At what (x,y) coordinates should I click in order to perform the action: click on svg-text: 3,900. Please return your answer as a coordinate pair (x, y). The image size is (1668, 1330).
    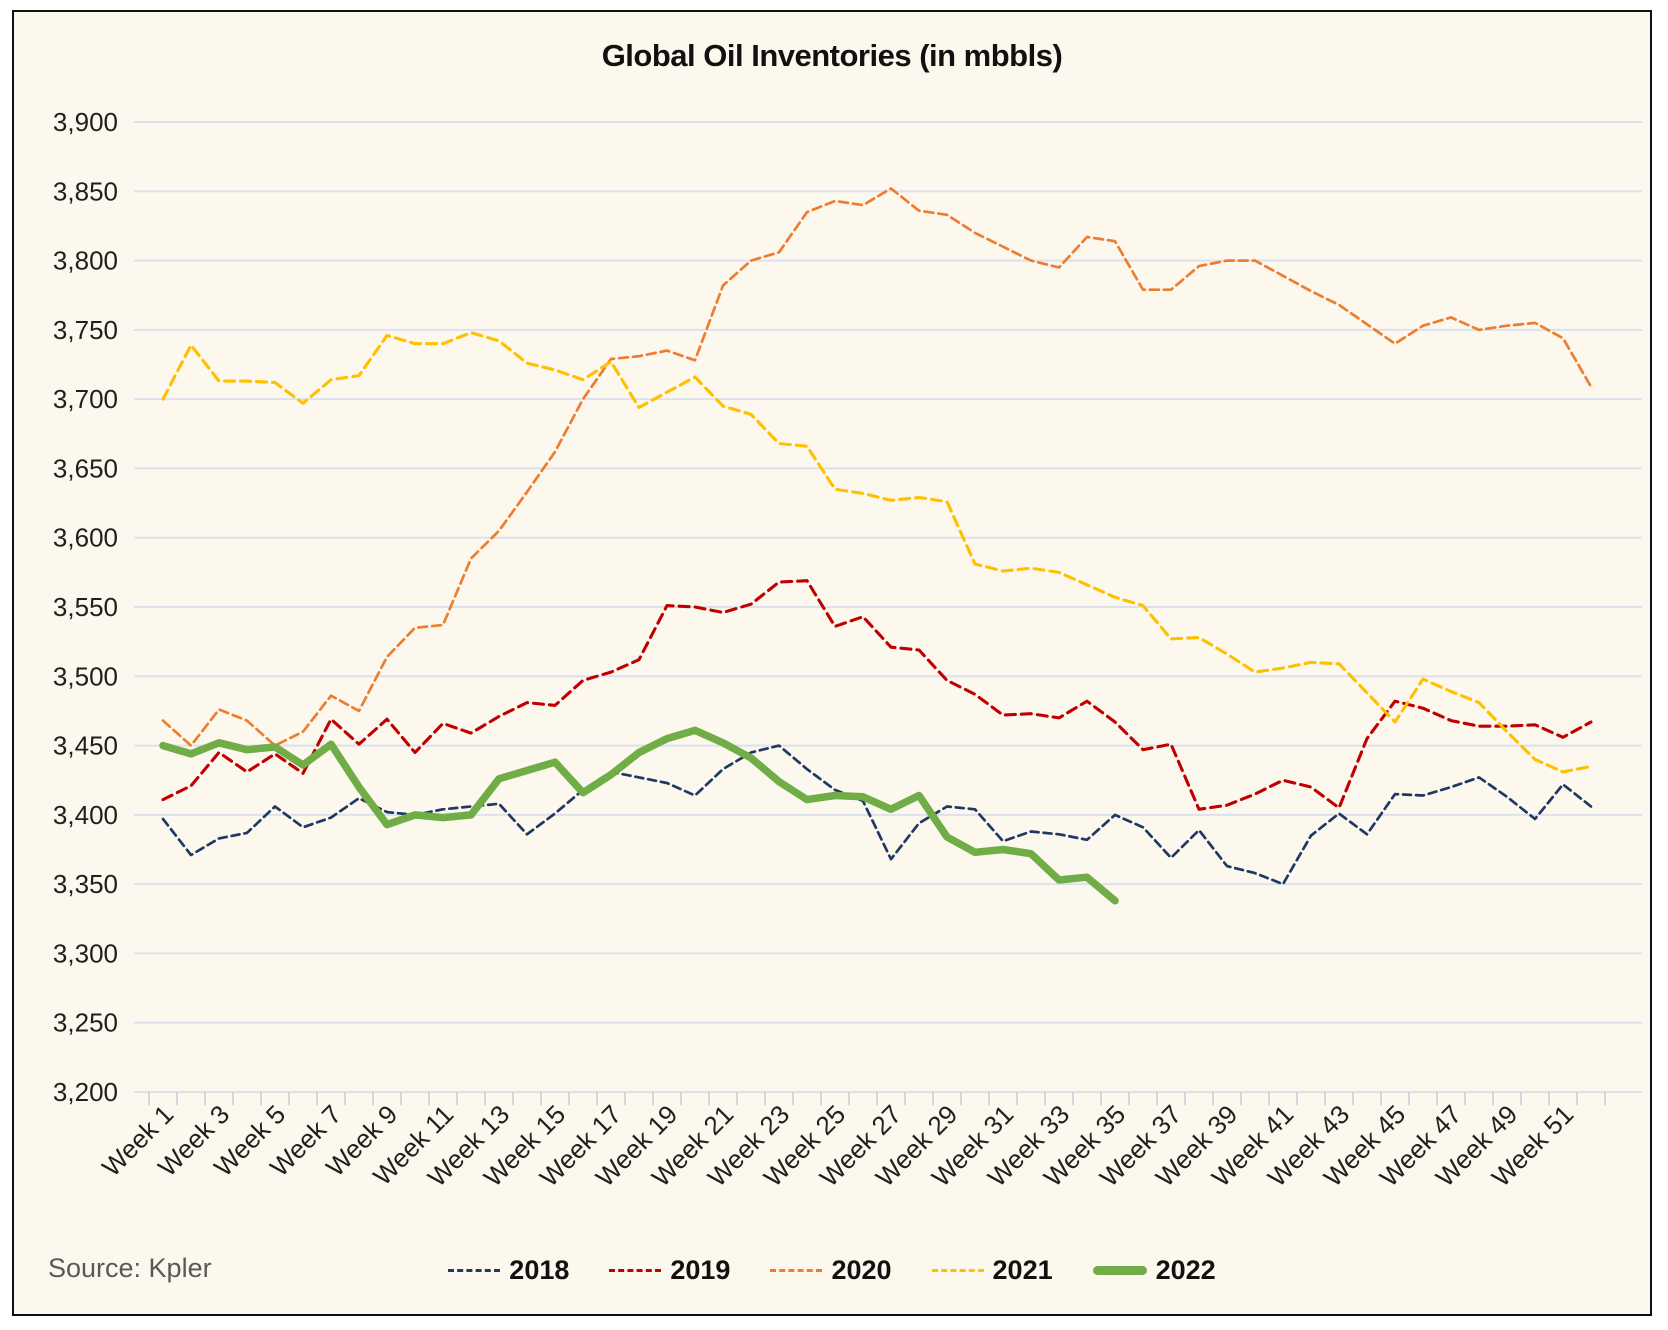
    Looking at the image, I should click on (85, 122).